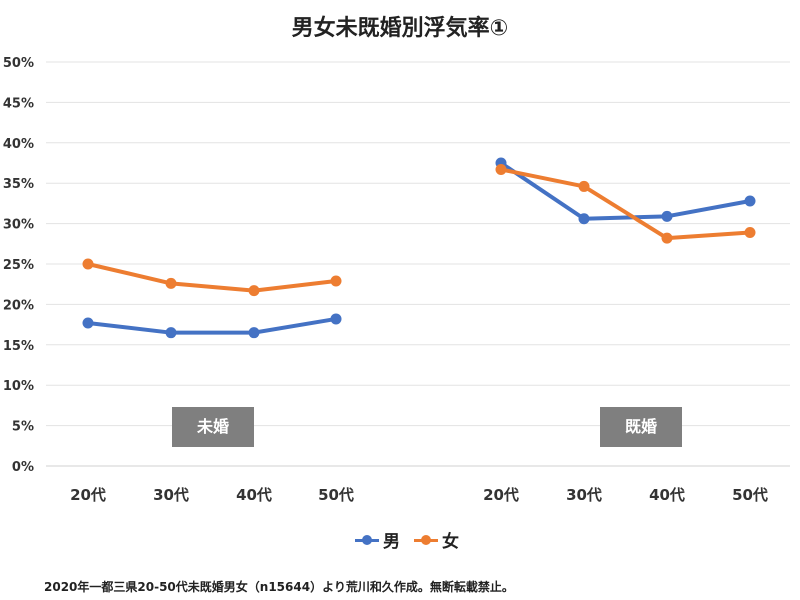  What do you see at coordinates (18, 265) in the screenshot?
I see `y-tick-label: 25%` at bounding box center [18, 265].